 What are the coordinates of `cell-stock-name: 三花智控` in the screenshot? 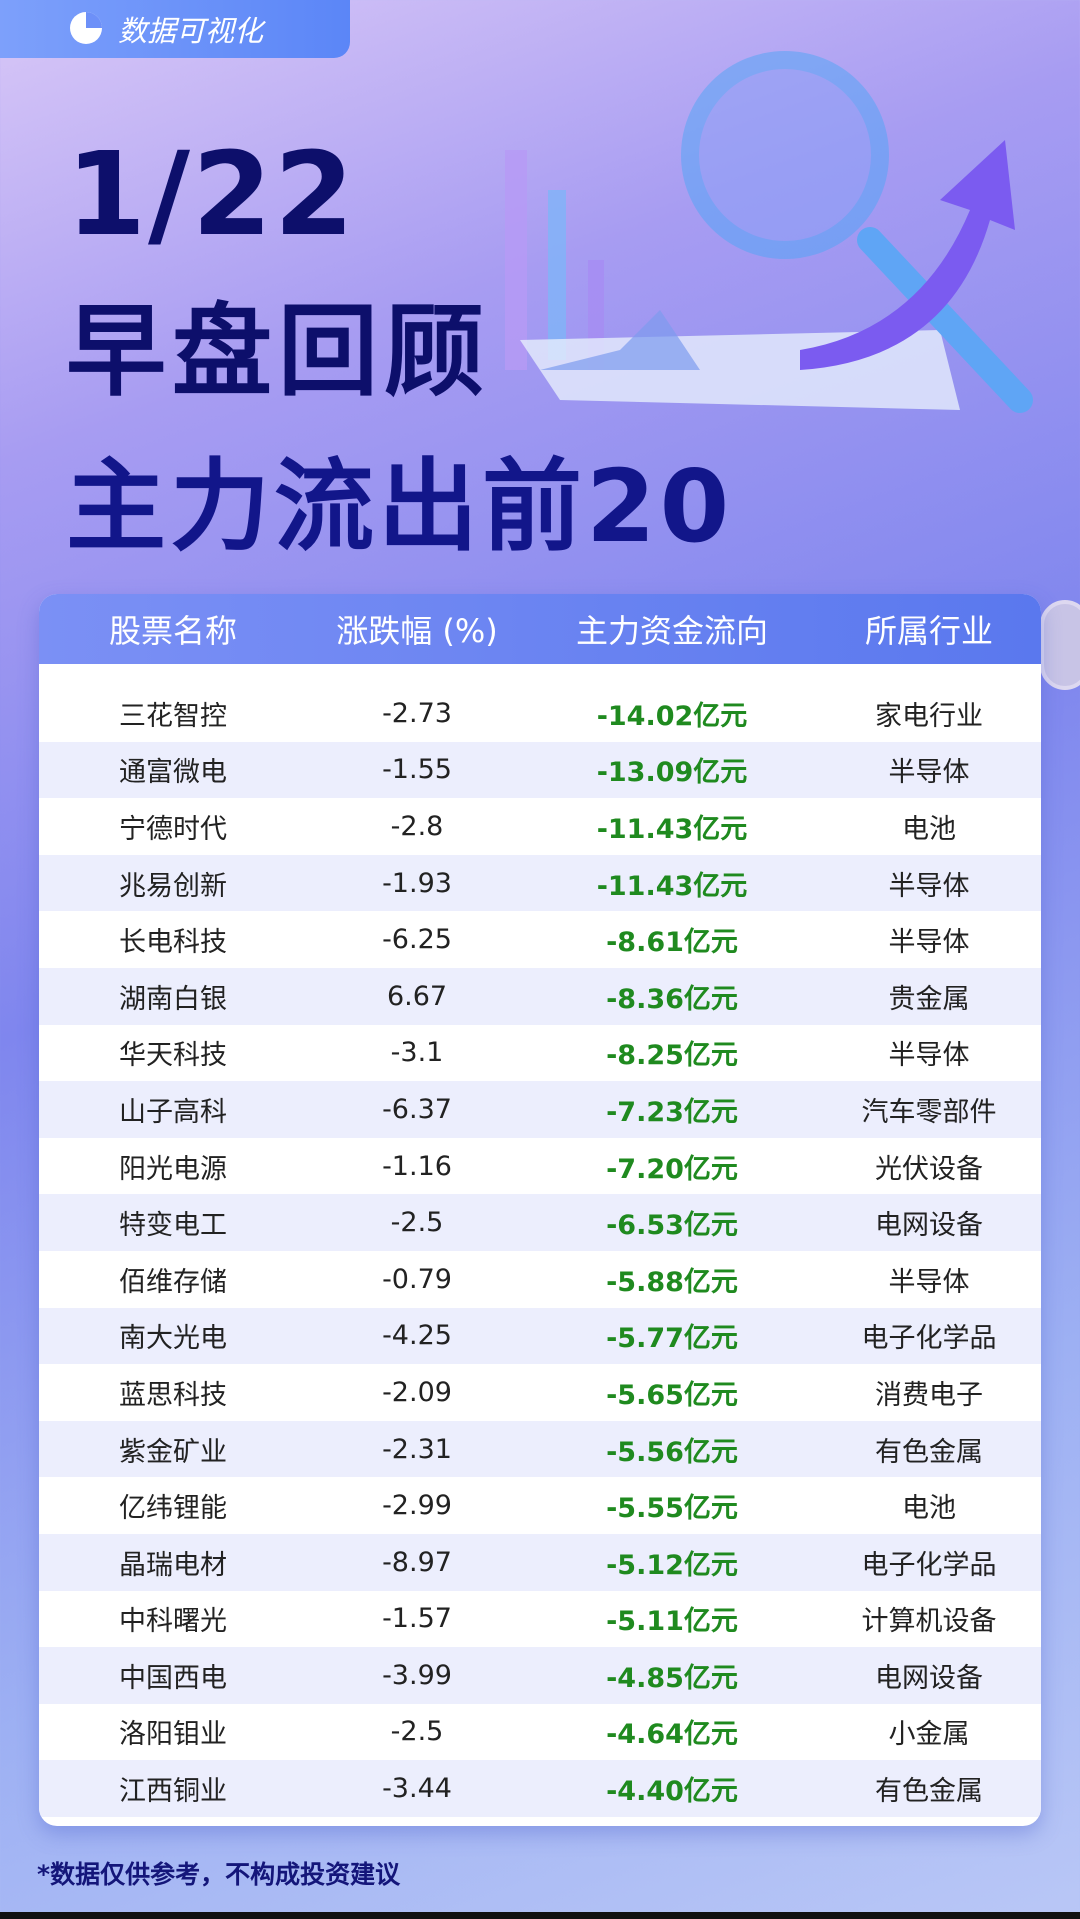 It's located at (173, 716).